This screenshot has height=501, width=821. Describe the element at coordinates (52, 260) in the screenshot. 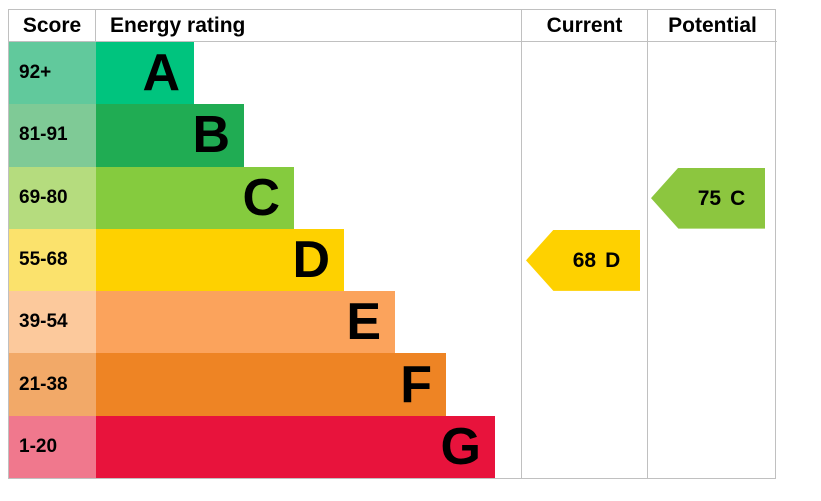

I see `score-range-d: 55-68` at that location.